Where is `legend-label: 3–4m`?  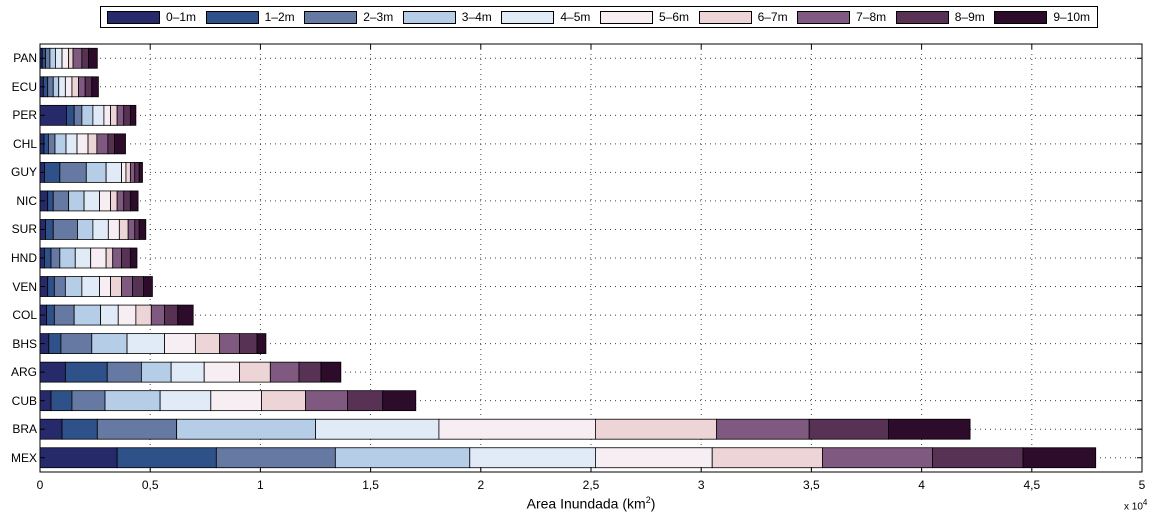 legend-label: 3–4m is located at coordinates (476, 17).